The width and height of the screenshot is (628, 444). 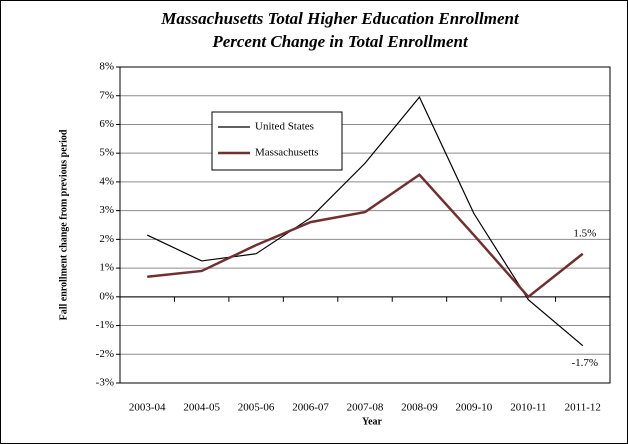 I want to click on data-label: -1.7%, so click(x=584, y=363).